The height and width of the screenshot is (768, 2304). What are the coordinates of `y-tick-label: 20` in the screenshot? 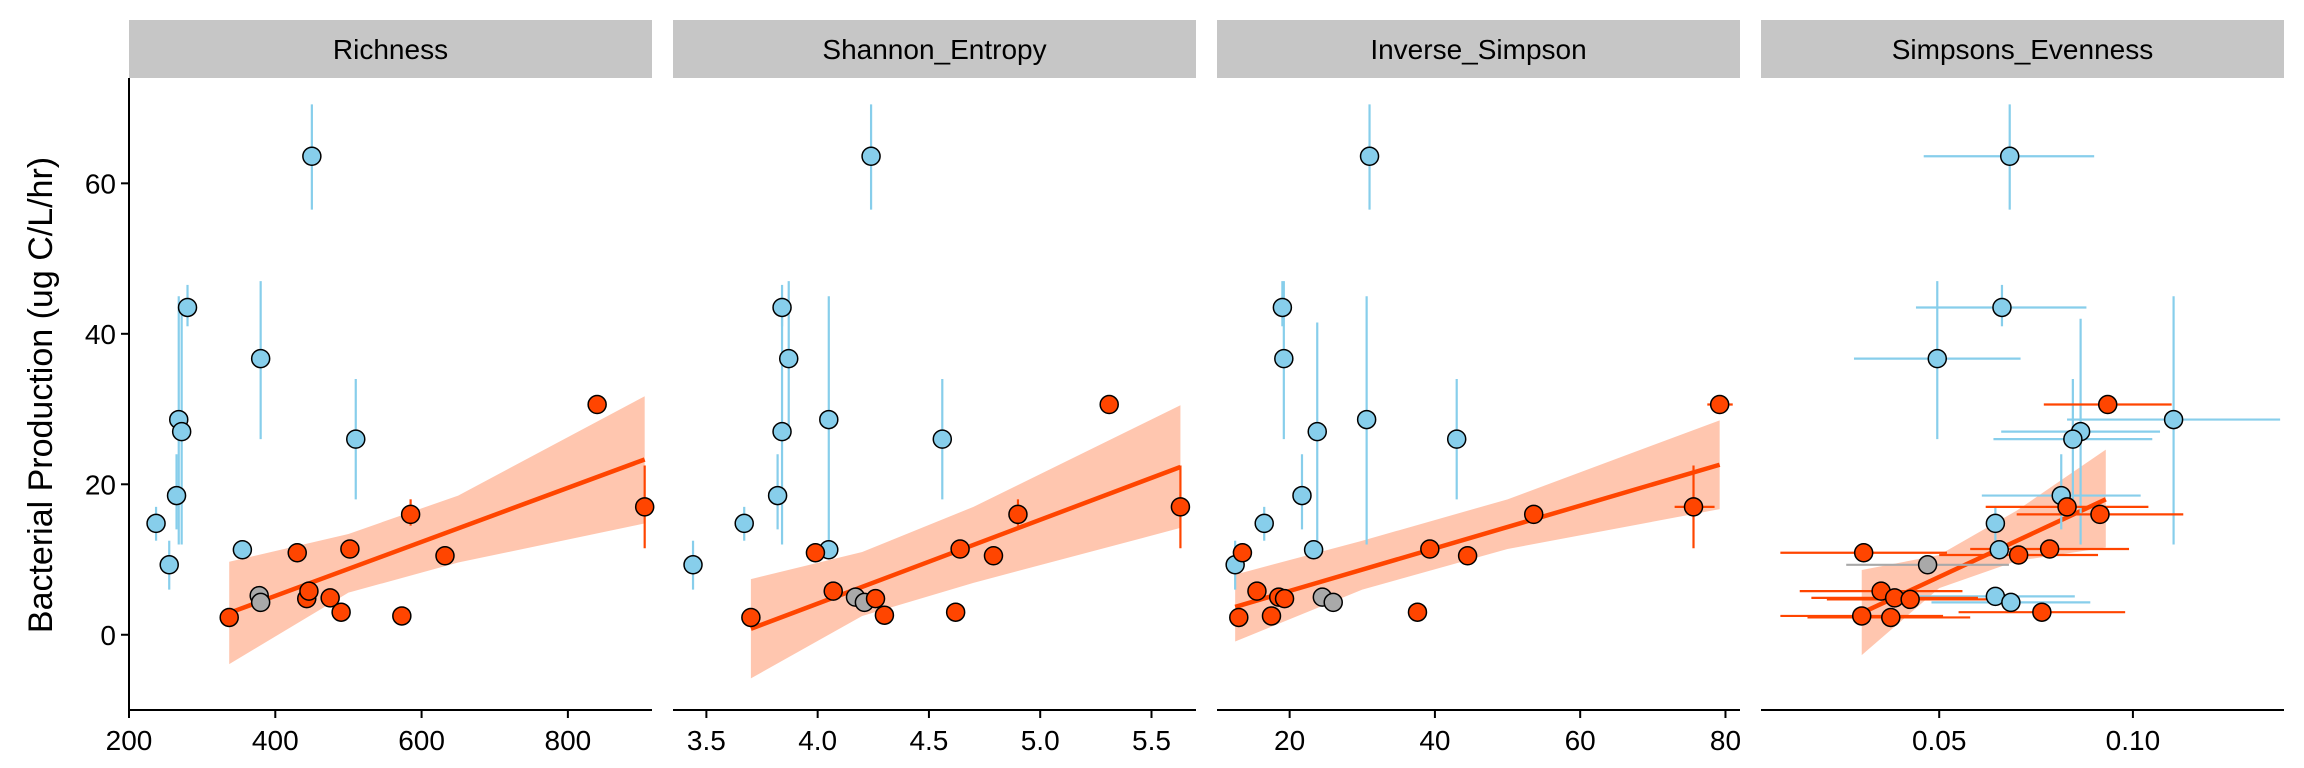 It's located at (100, 484).